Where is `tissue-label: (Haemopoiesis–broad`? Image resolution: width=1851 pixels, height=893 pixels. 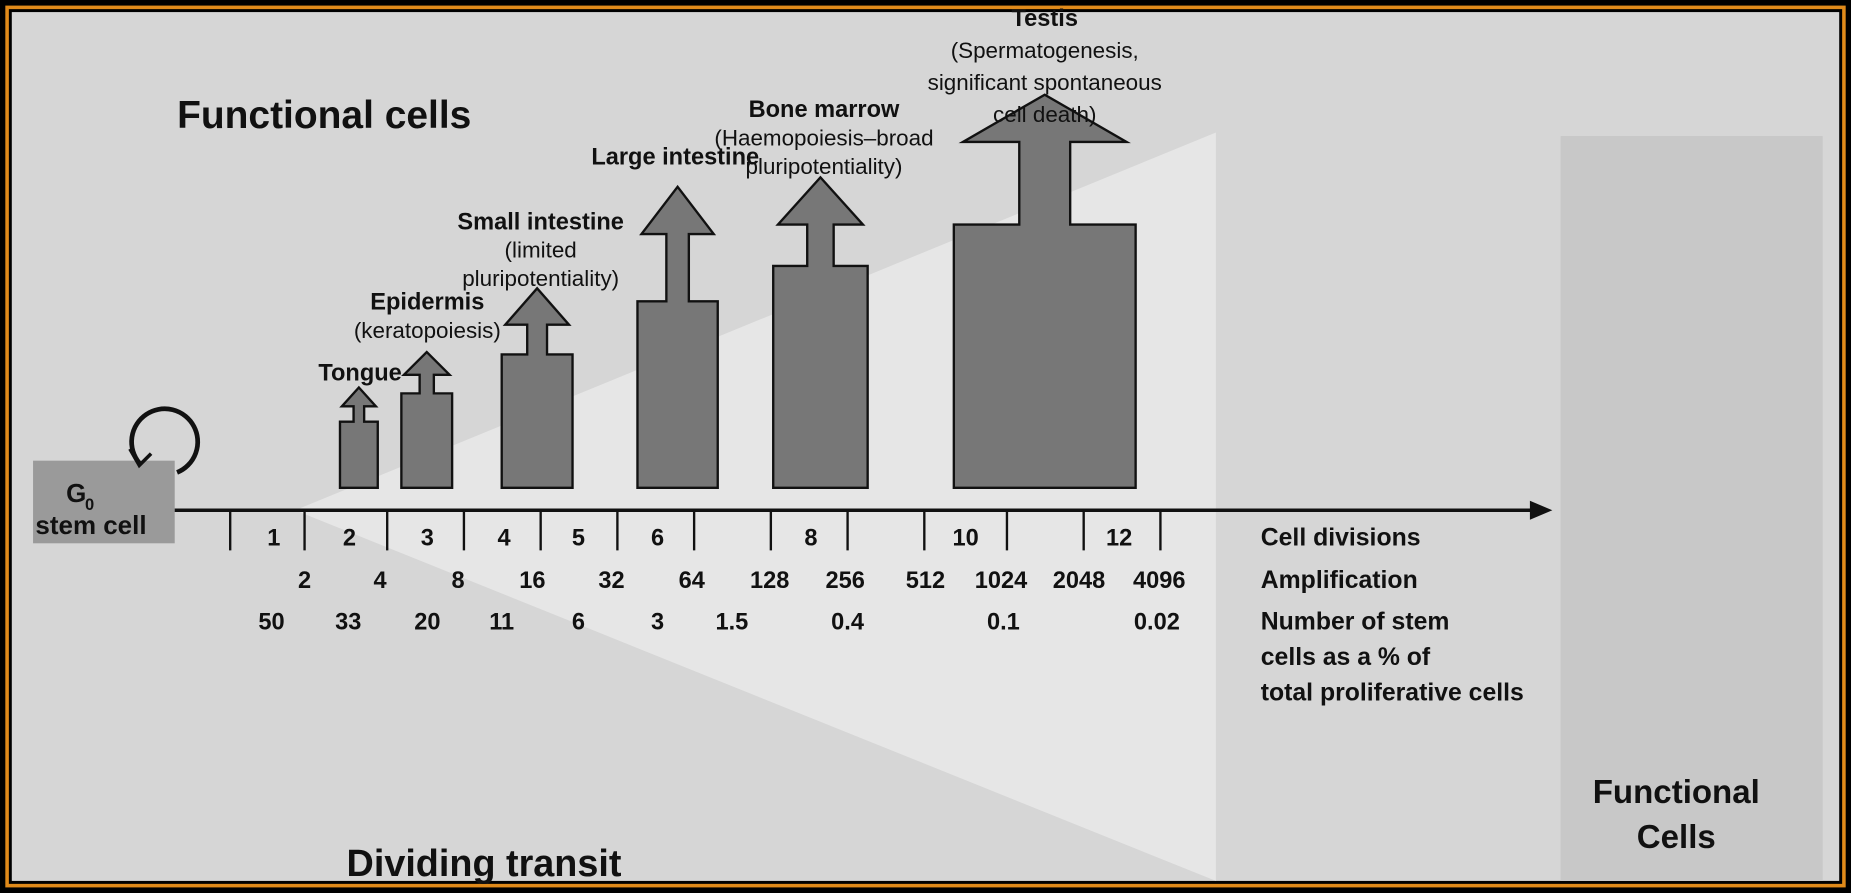 tissue-label: (Haemopoiesis–broad is located at coordinates (823, 137).